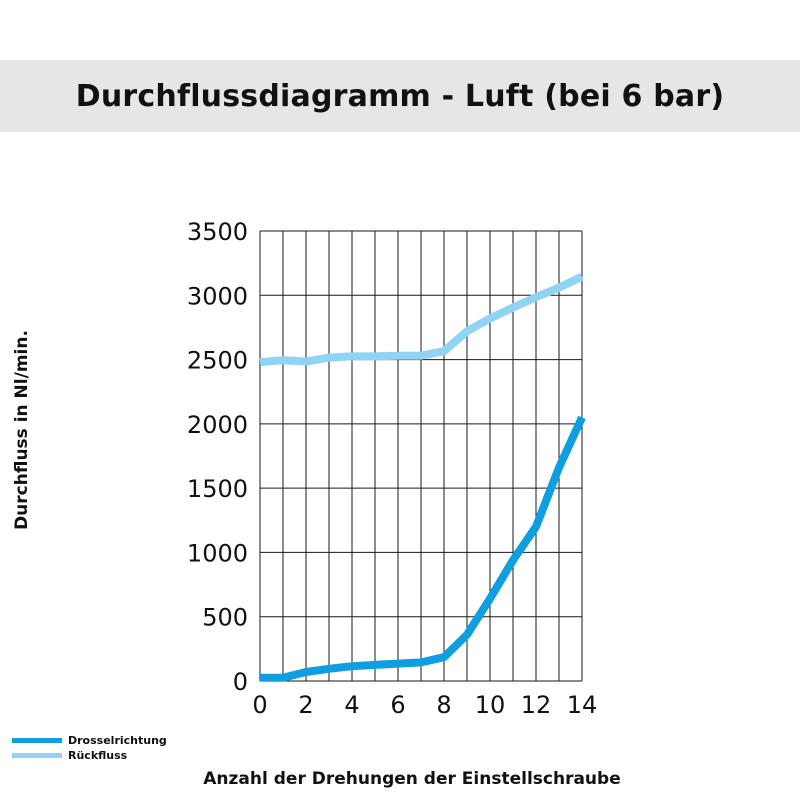 This screenshot has height=800, width=800. I want to click on series-line-drosselrichtung, so click(423, 548).